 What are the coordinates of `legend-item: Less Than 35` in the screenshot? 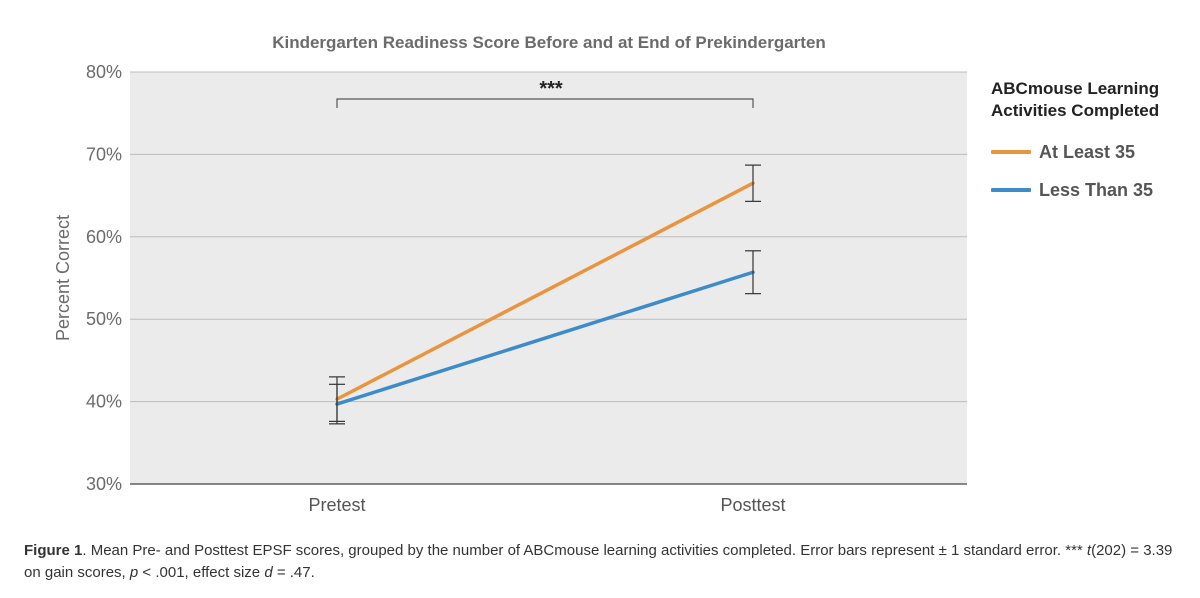 It's located at (1072, 190).